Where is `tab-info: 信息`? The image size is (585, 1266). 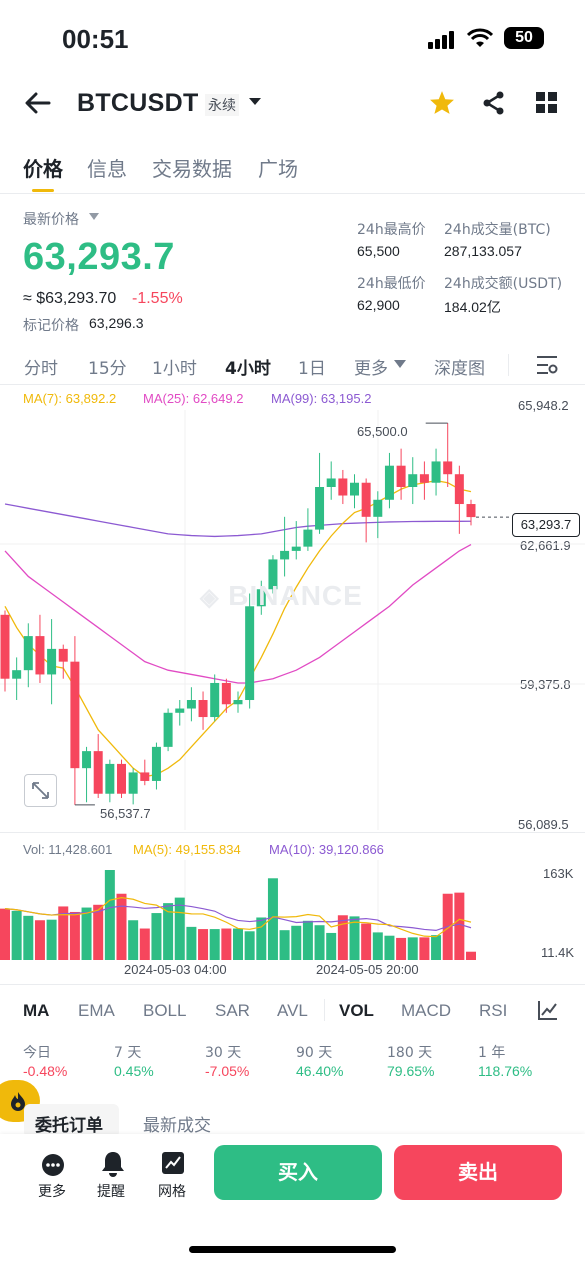
tab-info: 信息 is located at coordinates (107, 169).